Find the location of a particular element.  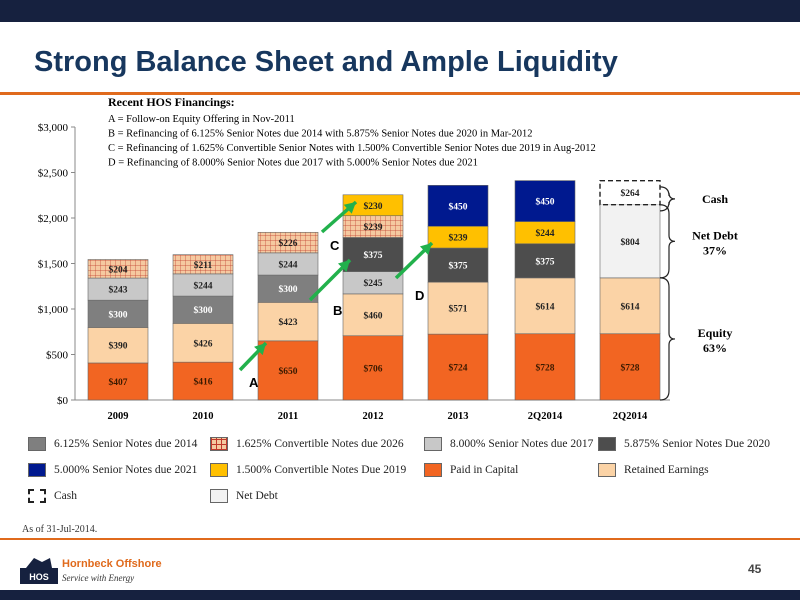

x-tick-label: 2009 is located at coordinates (118, 416).